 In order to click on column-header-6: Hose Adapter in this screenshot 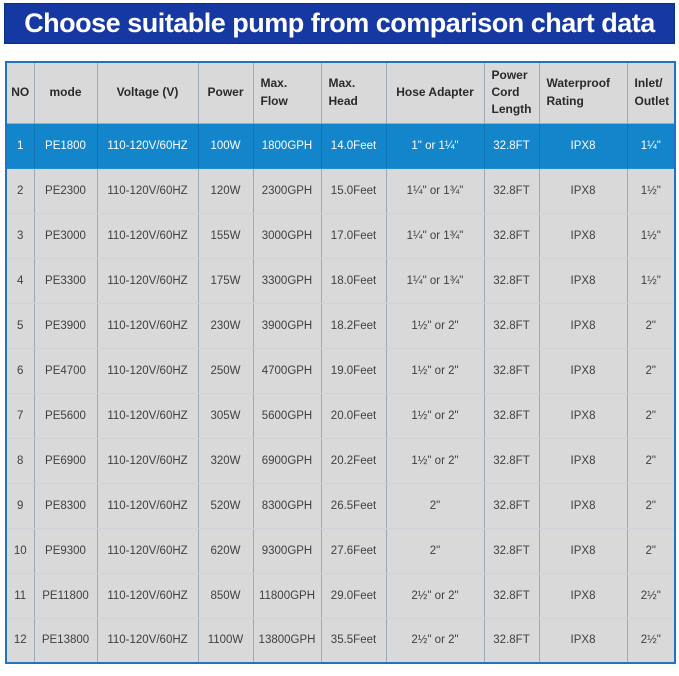, I will do `click(435, 92)`.